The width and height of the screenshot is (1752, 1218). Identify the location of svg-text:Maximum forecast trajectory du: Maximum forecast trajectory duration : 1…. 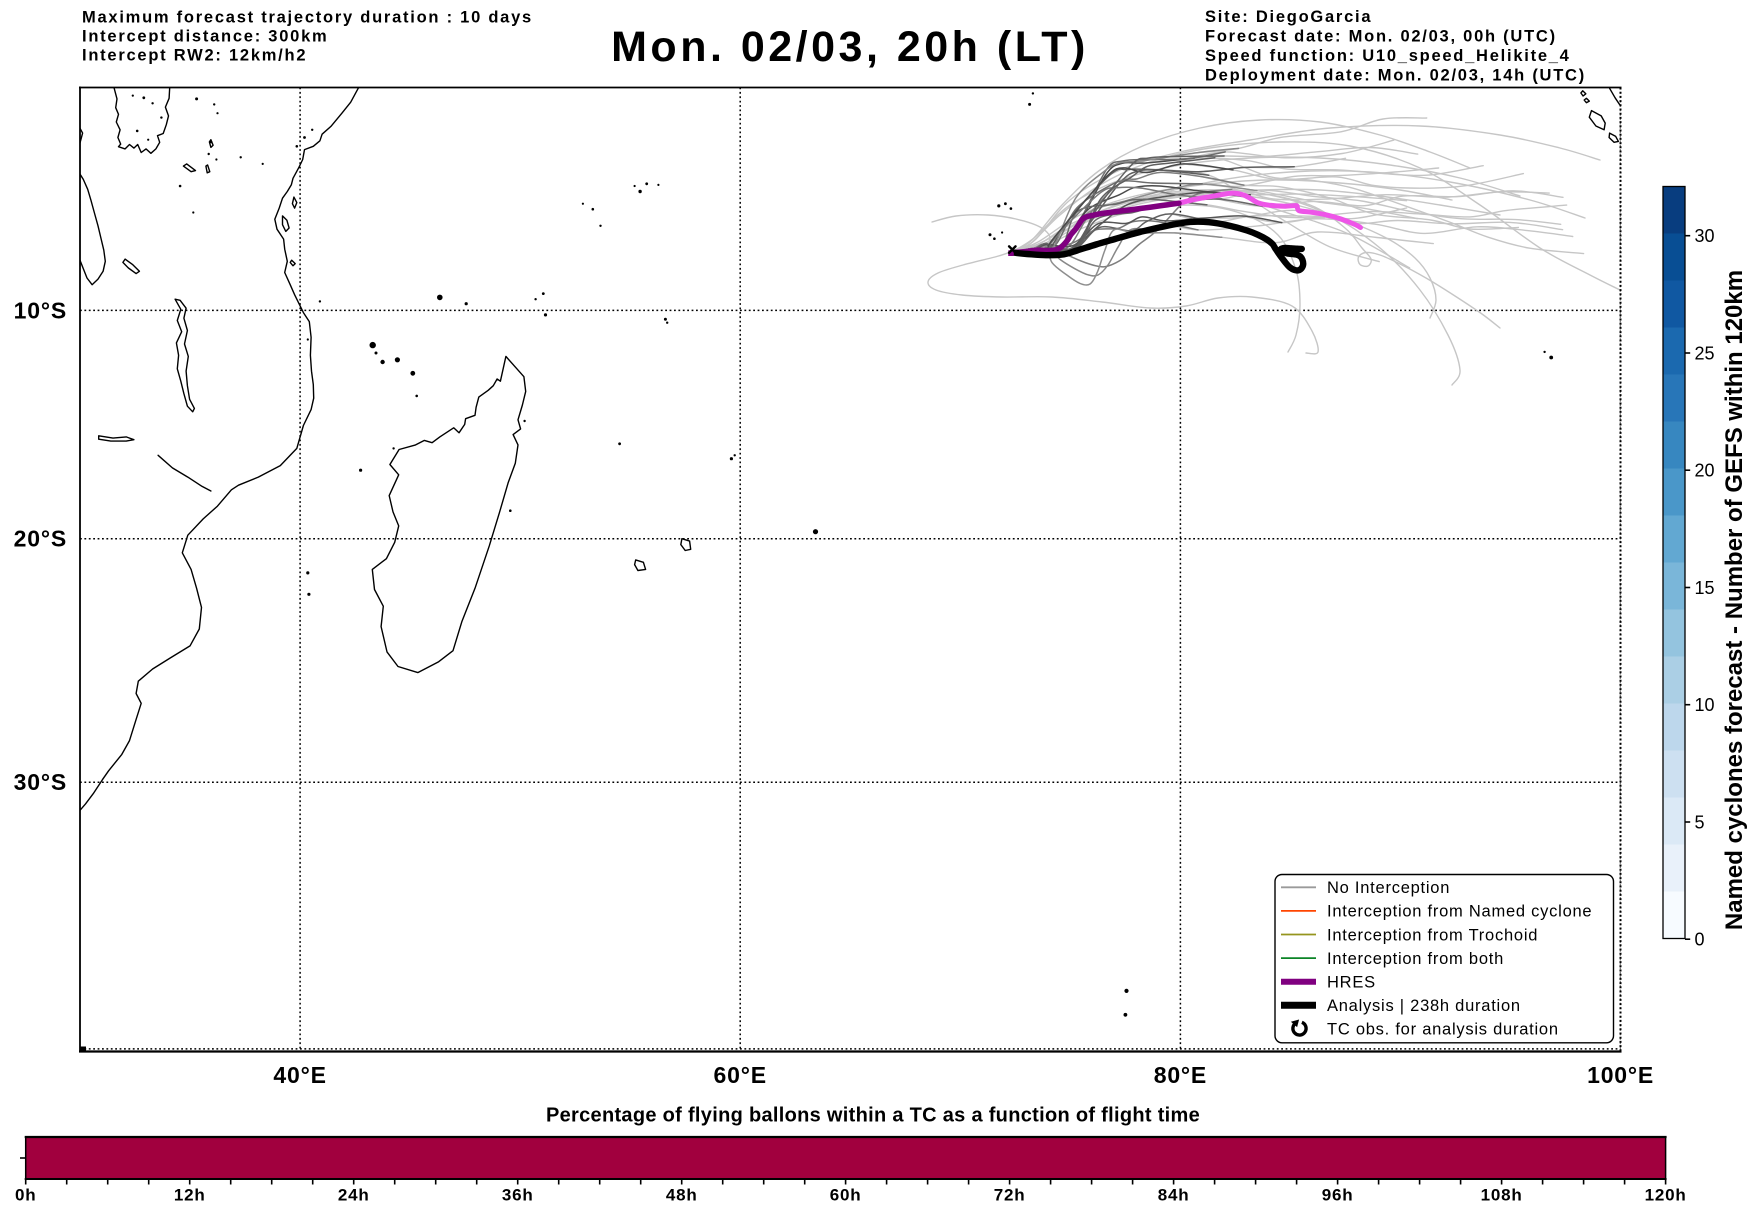
(307, 18).